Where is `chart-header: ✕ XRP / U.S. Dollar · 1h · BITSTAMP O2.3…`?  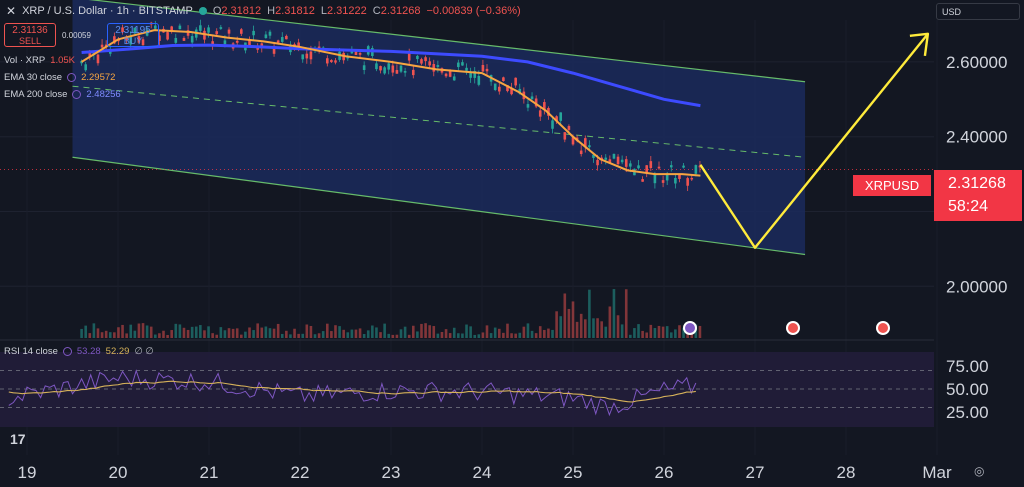
chart-header: ✕ XRP / U.S. Dollar · 1h · BITSTAMP O2.3… is located at coordinates (263, 11).